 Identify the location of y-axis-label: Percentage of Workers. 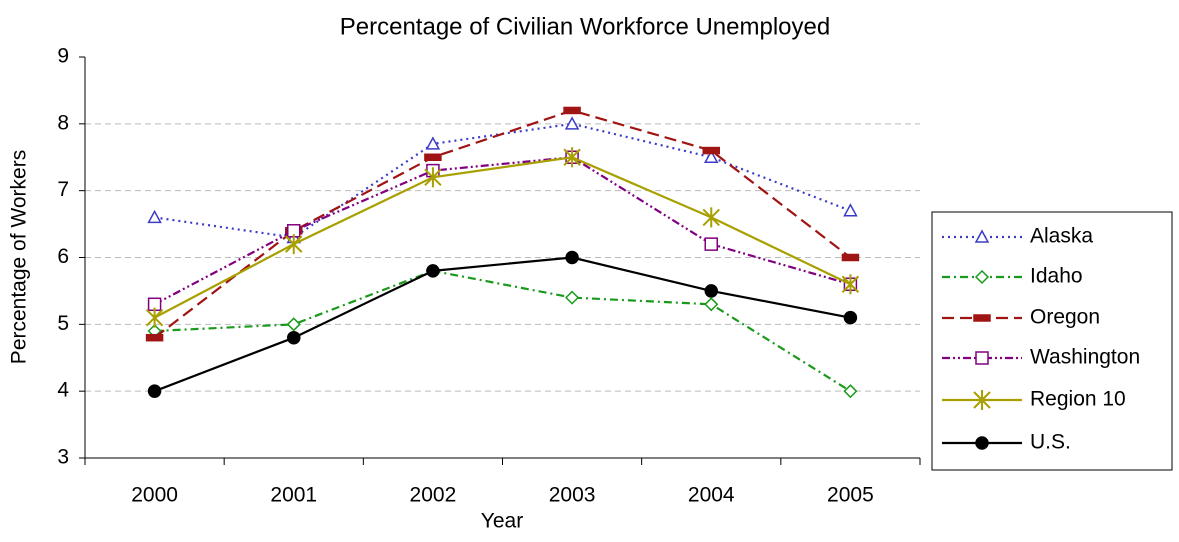
(19, 257).